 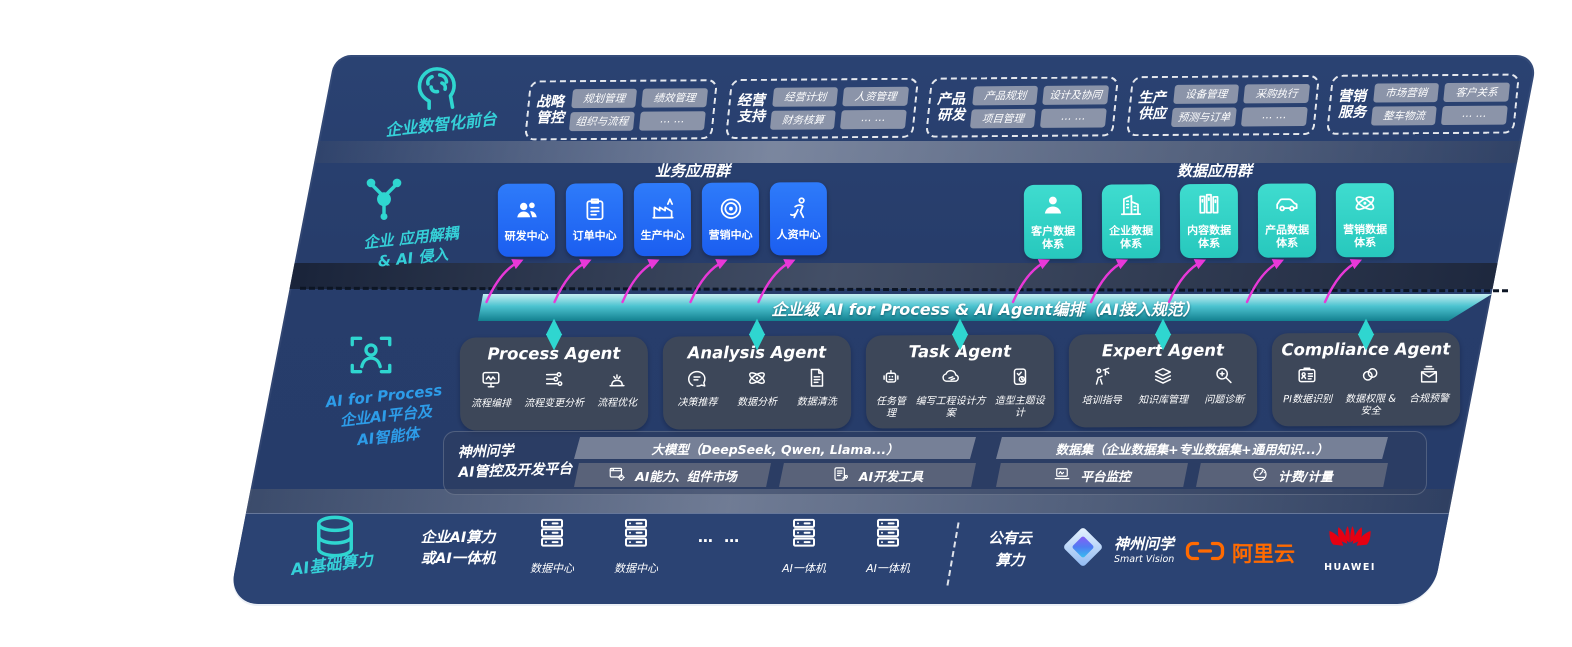 I want to click on agent-title: Analysis Agent, so click(x=757, y=352).